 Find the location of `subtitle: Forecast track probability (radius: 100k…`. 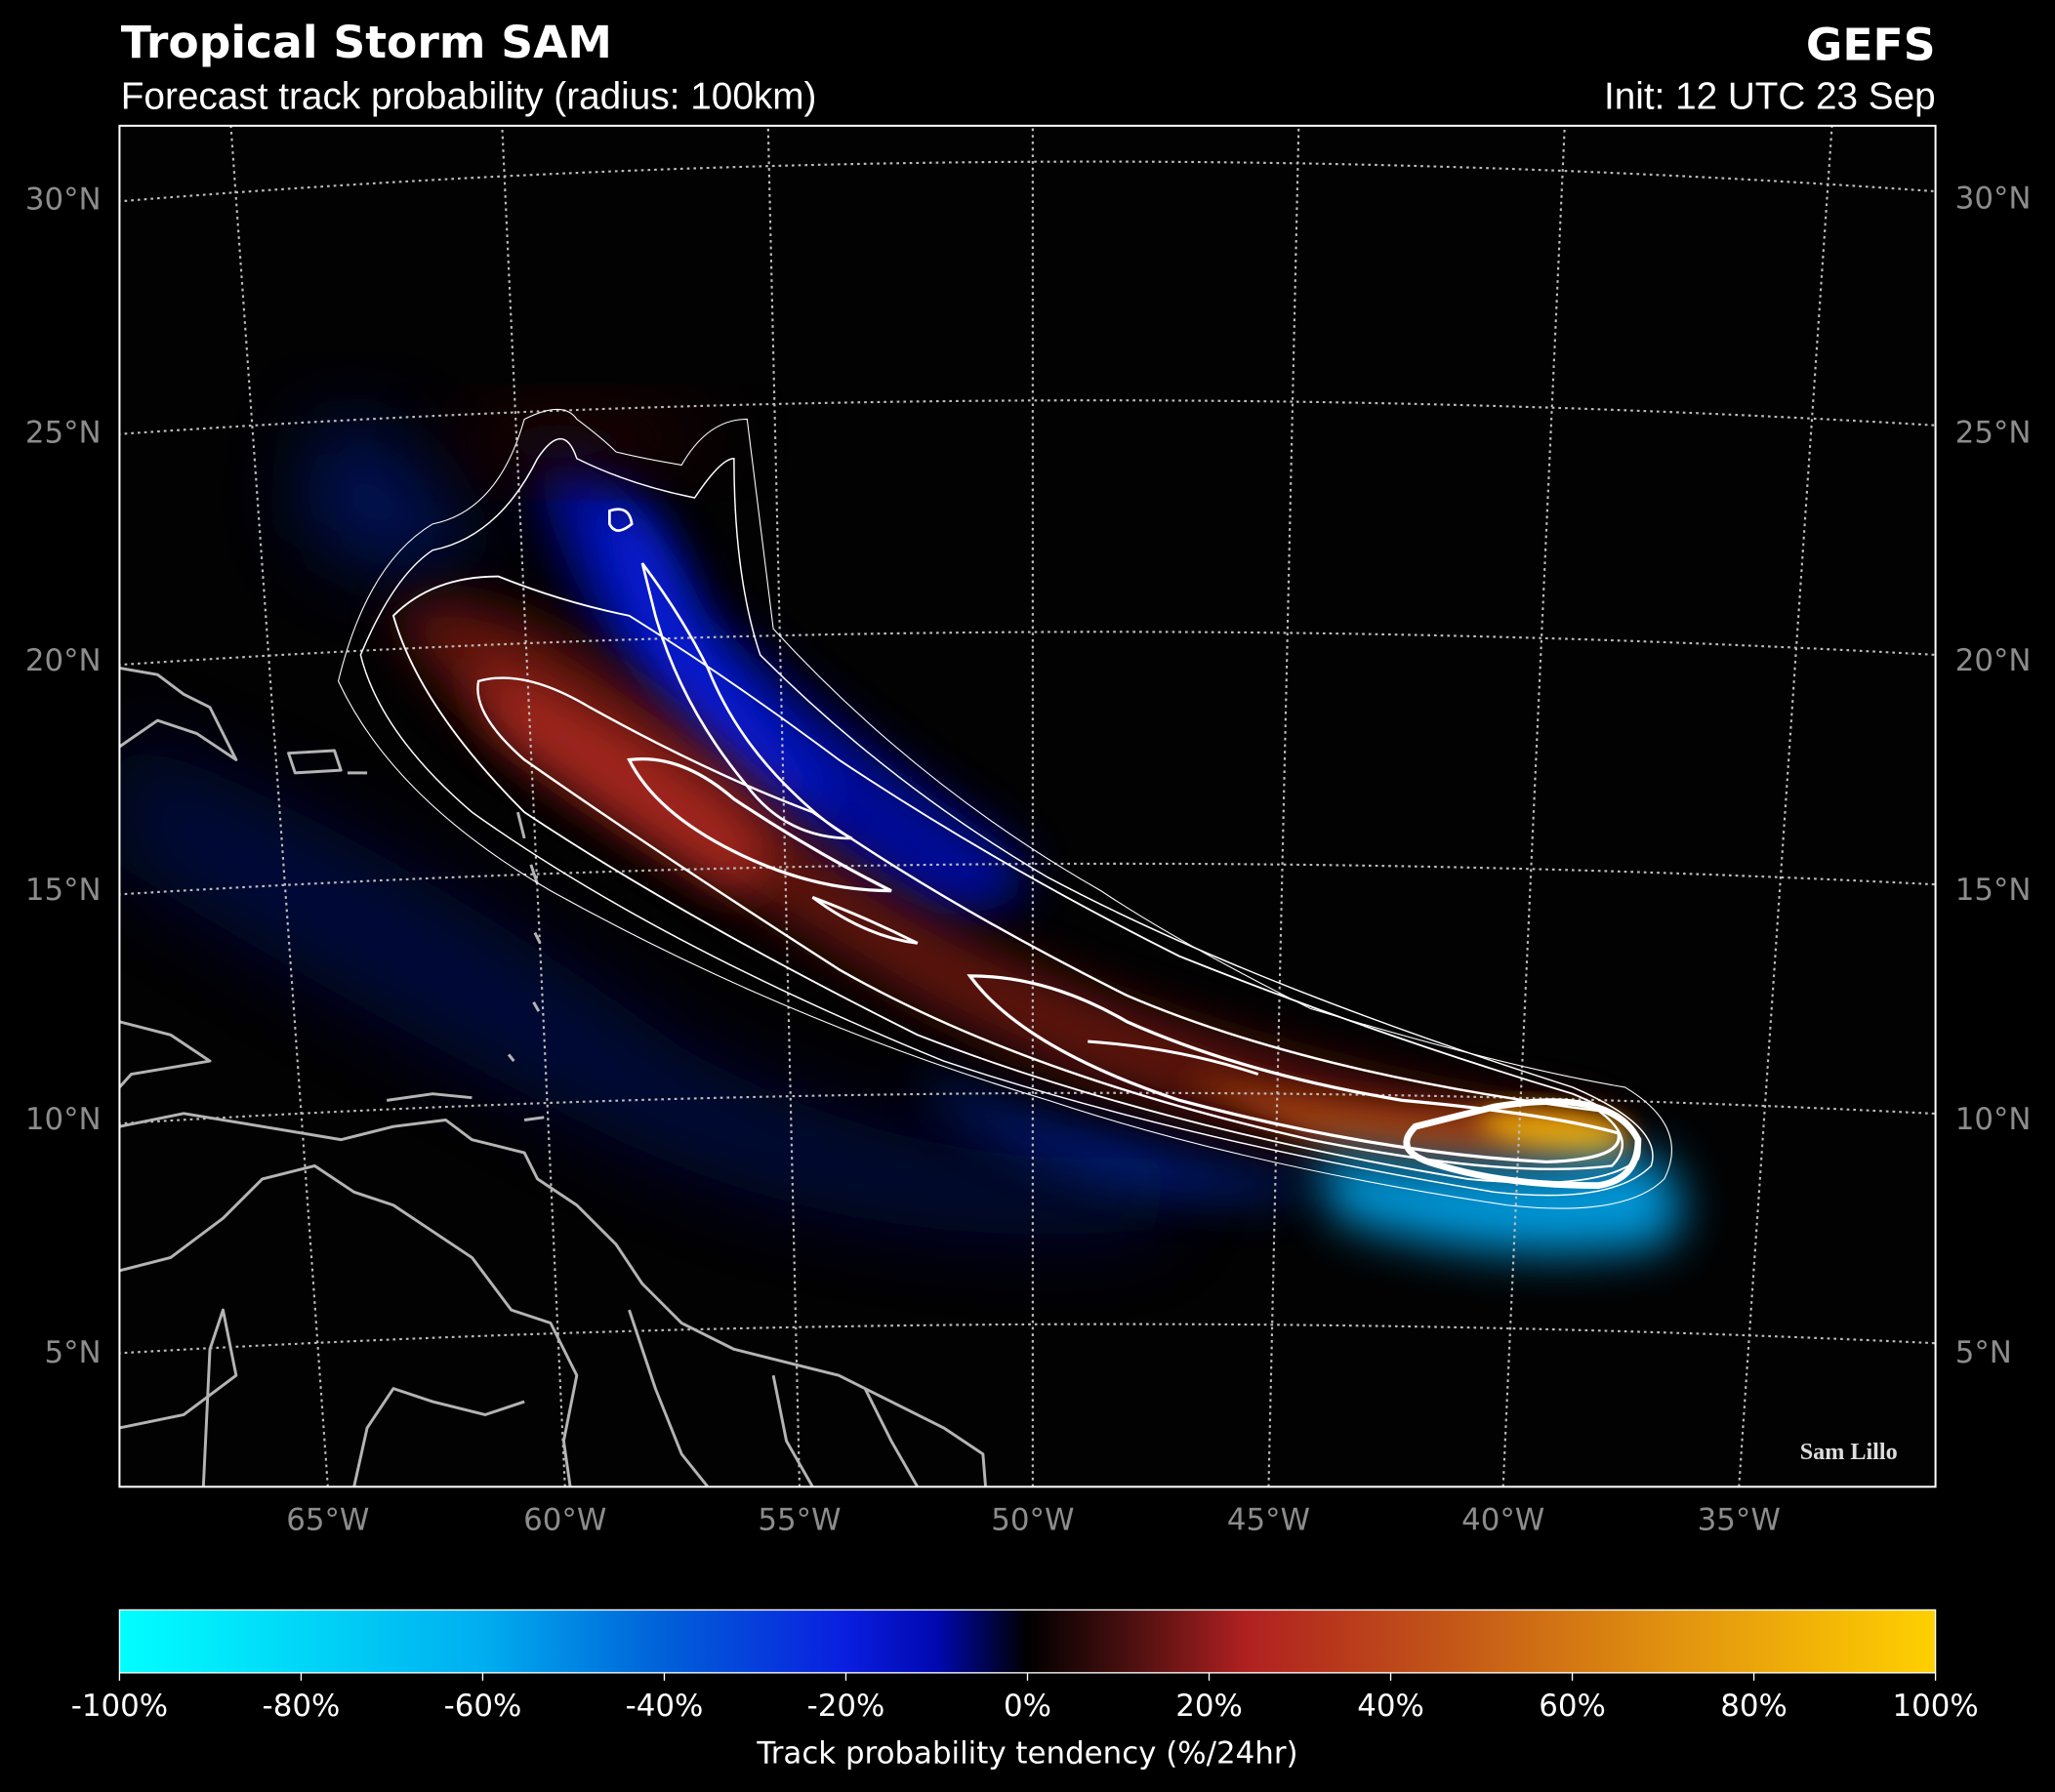

subtitle: Forecast track probability (radius: 100k… is located at coordinates (469, 96).